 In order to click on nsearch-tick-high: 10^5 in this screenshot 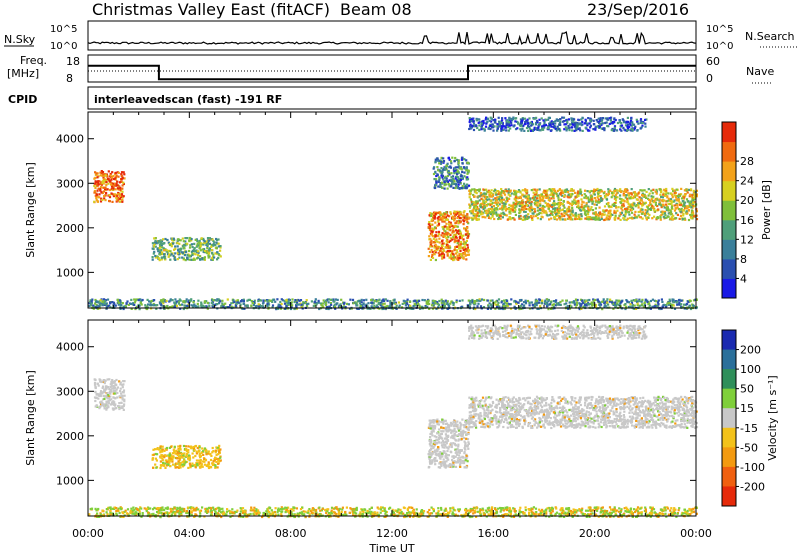, I will do `click(719, 29)`.